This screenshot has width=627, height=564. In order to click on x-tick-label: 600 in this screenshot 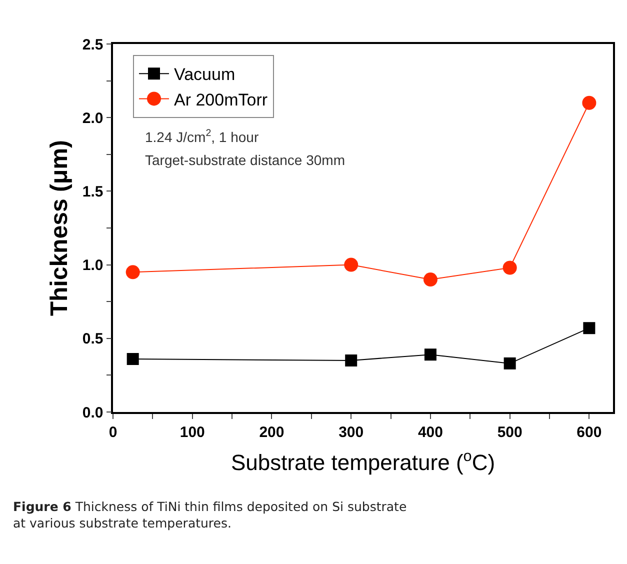, I will do `click(589, 432)`.